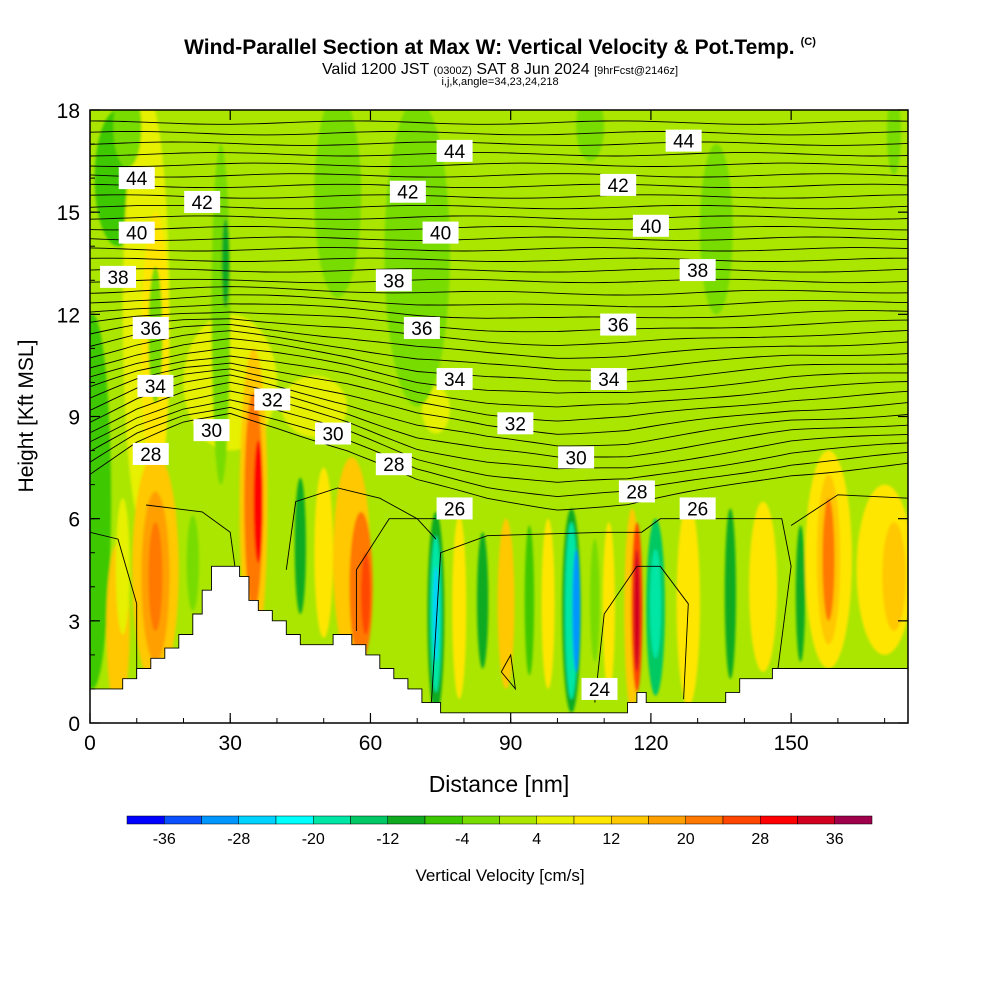 This screenshot has width=1000, height=1000. What do you see at coordinates (202, 203) in the screenshot?
I see `contour-label-text: 42` at bounding box center [202, 203].